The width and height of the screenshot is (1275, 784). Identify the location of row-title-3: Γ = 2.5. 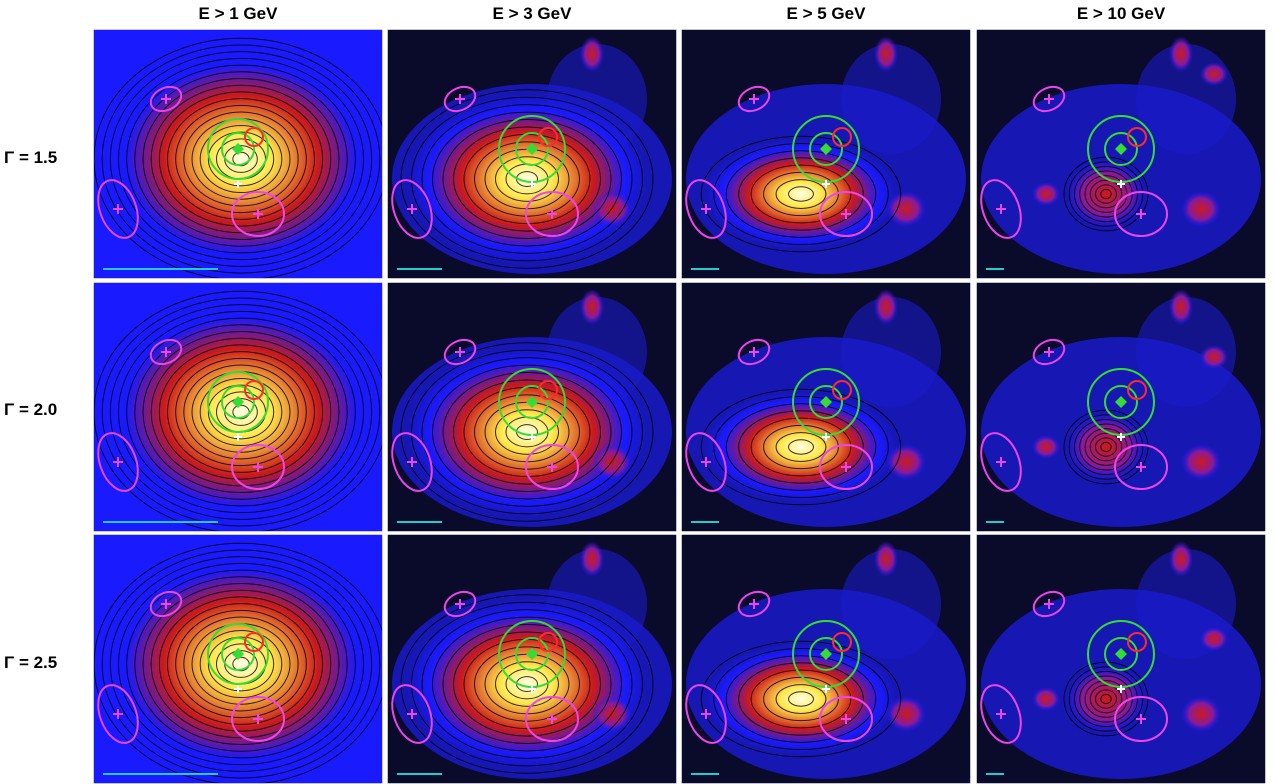
(31, 662).